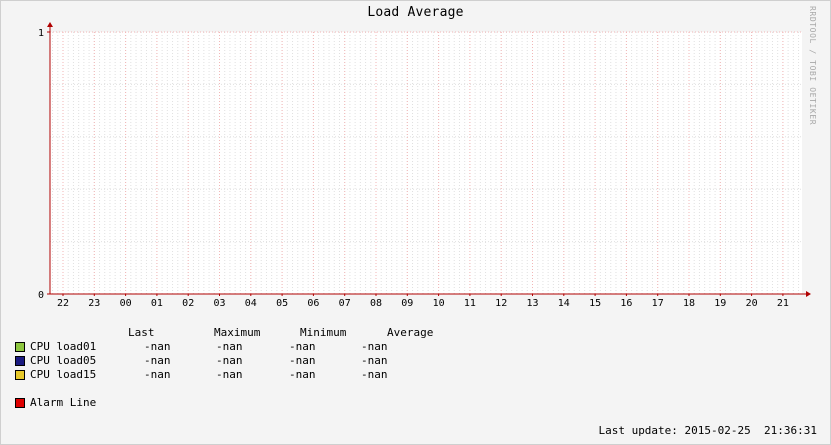 Image resolution: width=831 pixels, height=445 pixels. What do you see at coordinates (50, 24) in the screenshot?
I see `y-axis-arrow` at bounding box center [50, 24].